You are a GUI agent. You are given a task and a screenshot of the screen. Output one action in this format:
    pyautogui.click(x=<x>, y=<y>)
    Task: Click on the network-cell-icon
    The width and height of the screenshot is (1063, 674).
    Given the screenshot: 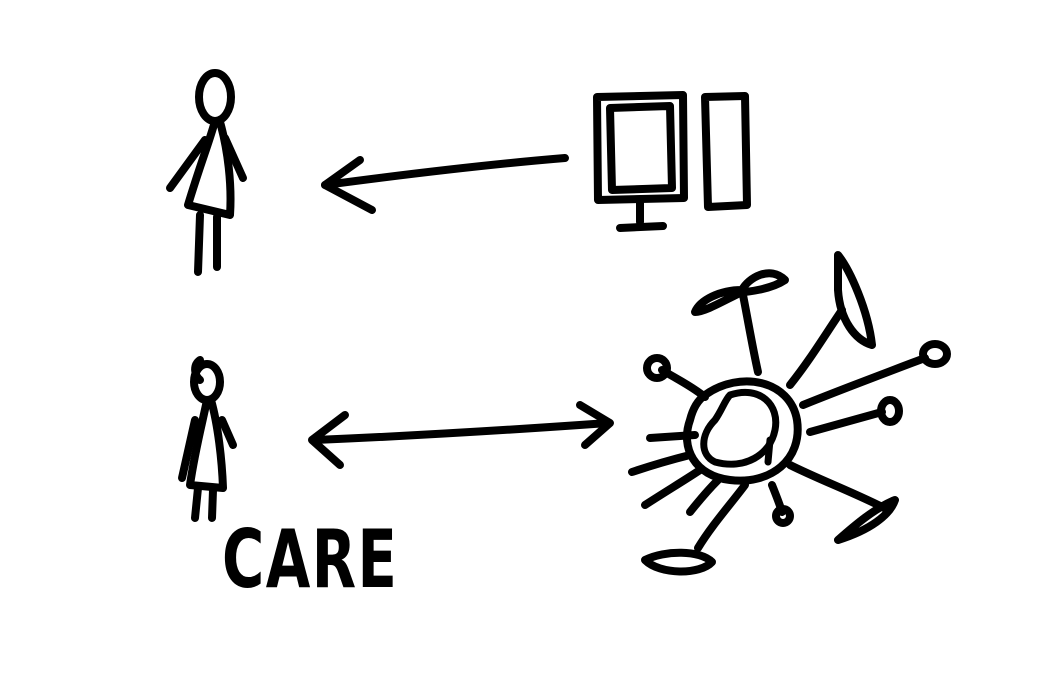 What is the action you would take?
    pyautogui.click(x=789, y=413)
    